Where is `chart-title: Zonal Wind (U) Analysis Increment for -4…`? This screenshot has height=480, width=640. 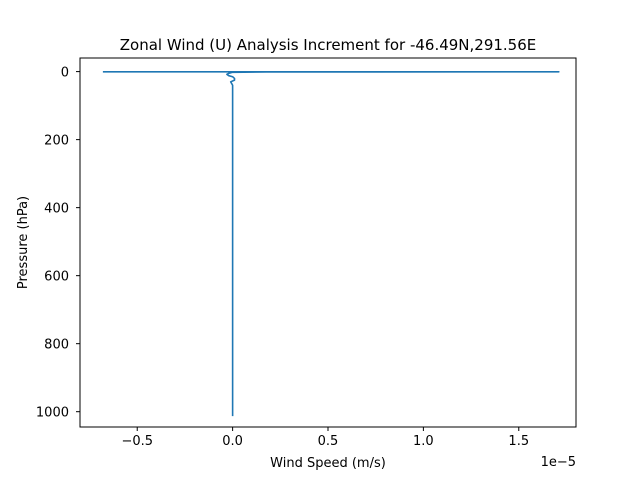
chart-title: Zonal Wind (U) Analysis Increment for -4… is located at coordinates (328, 45).